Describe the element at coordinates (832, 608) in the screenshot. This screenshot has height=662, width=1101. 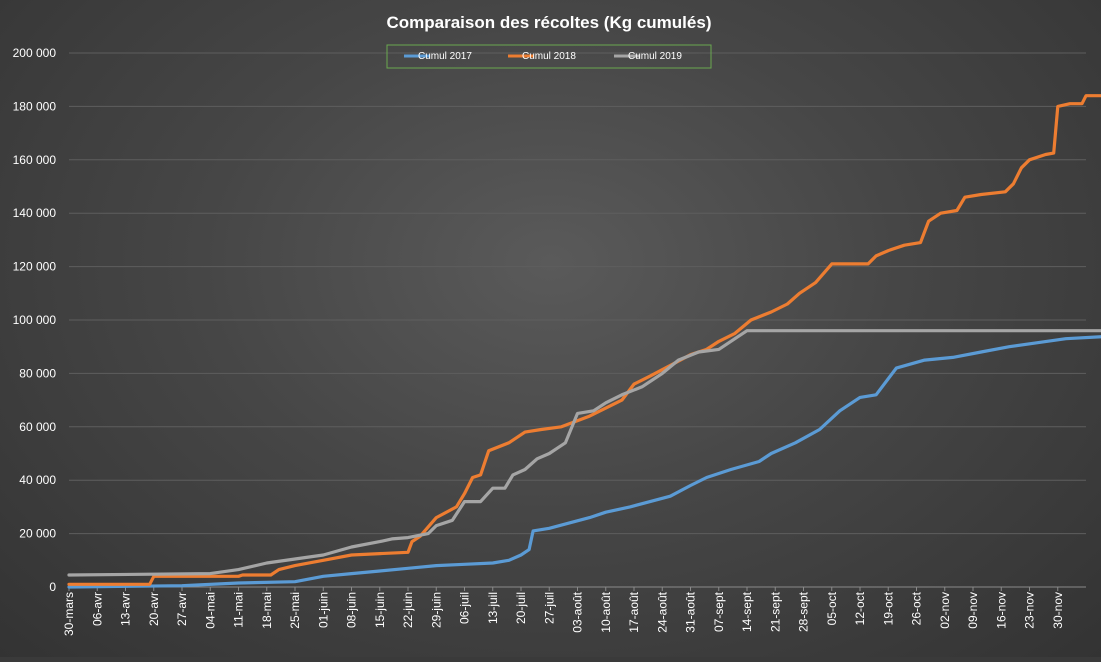
I see `x-tick-label: 05-oct` at that location.